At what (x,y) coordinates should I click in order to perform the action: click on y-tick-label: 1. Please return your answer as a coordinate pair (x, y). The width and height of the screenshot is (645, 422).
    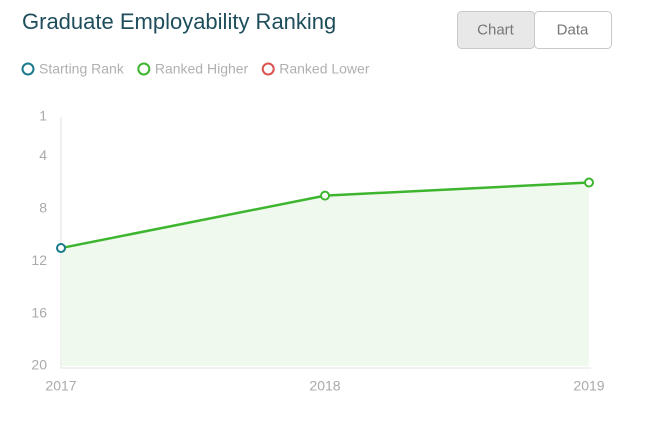
    Looking at the image, I should click on (43, 116).